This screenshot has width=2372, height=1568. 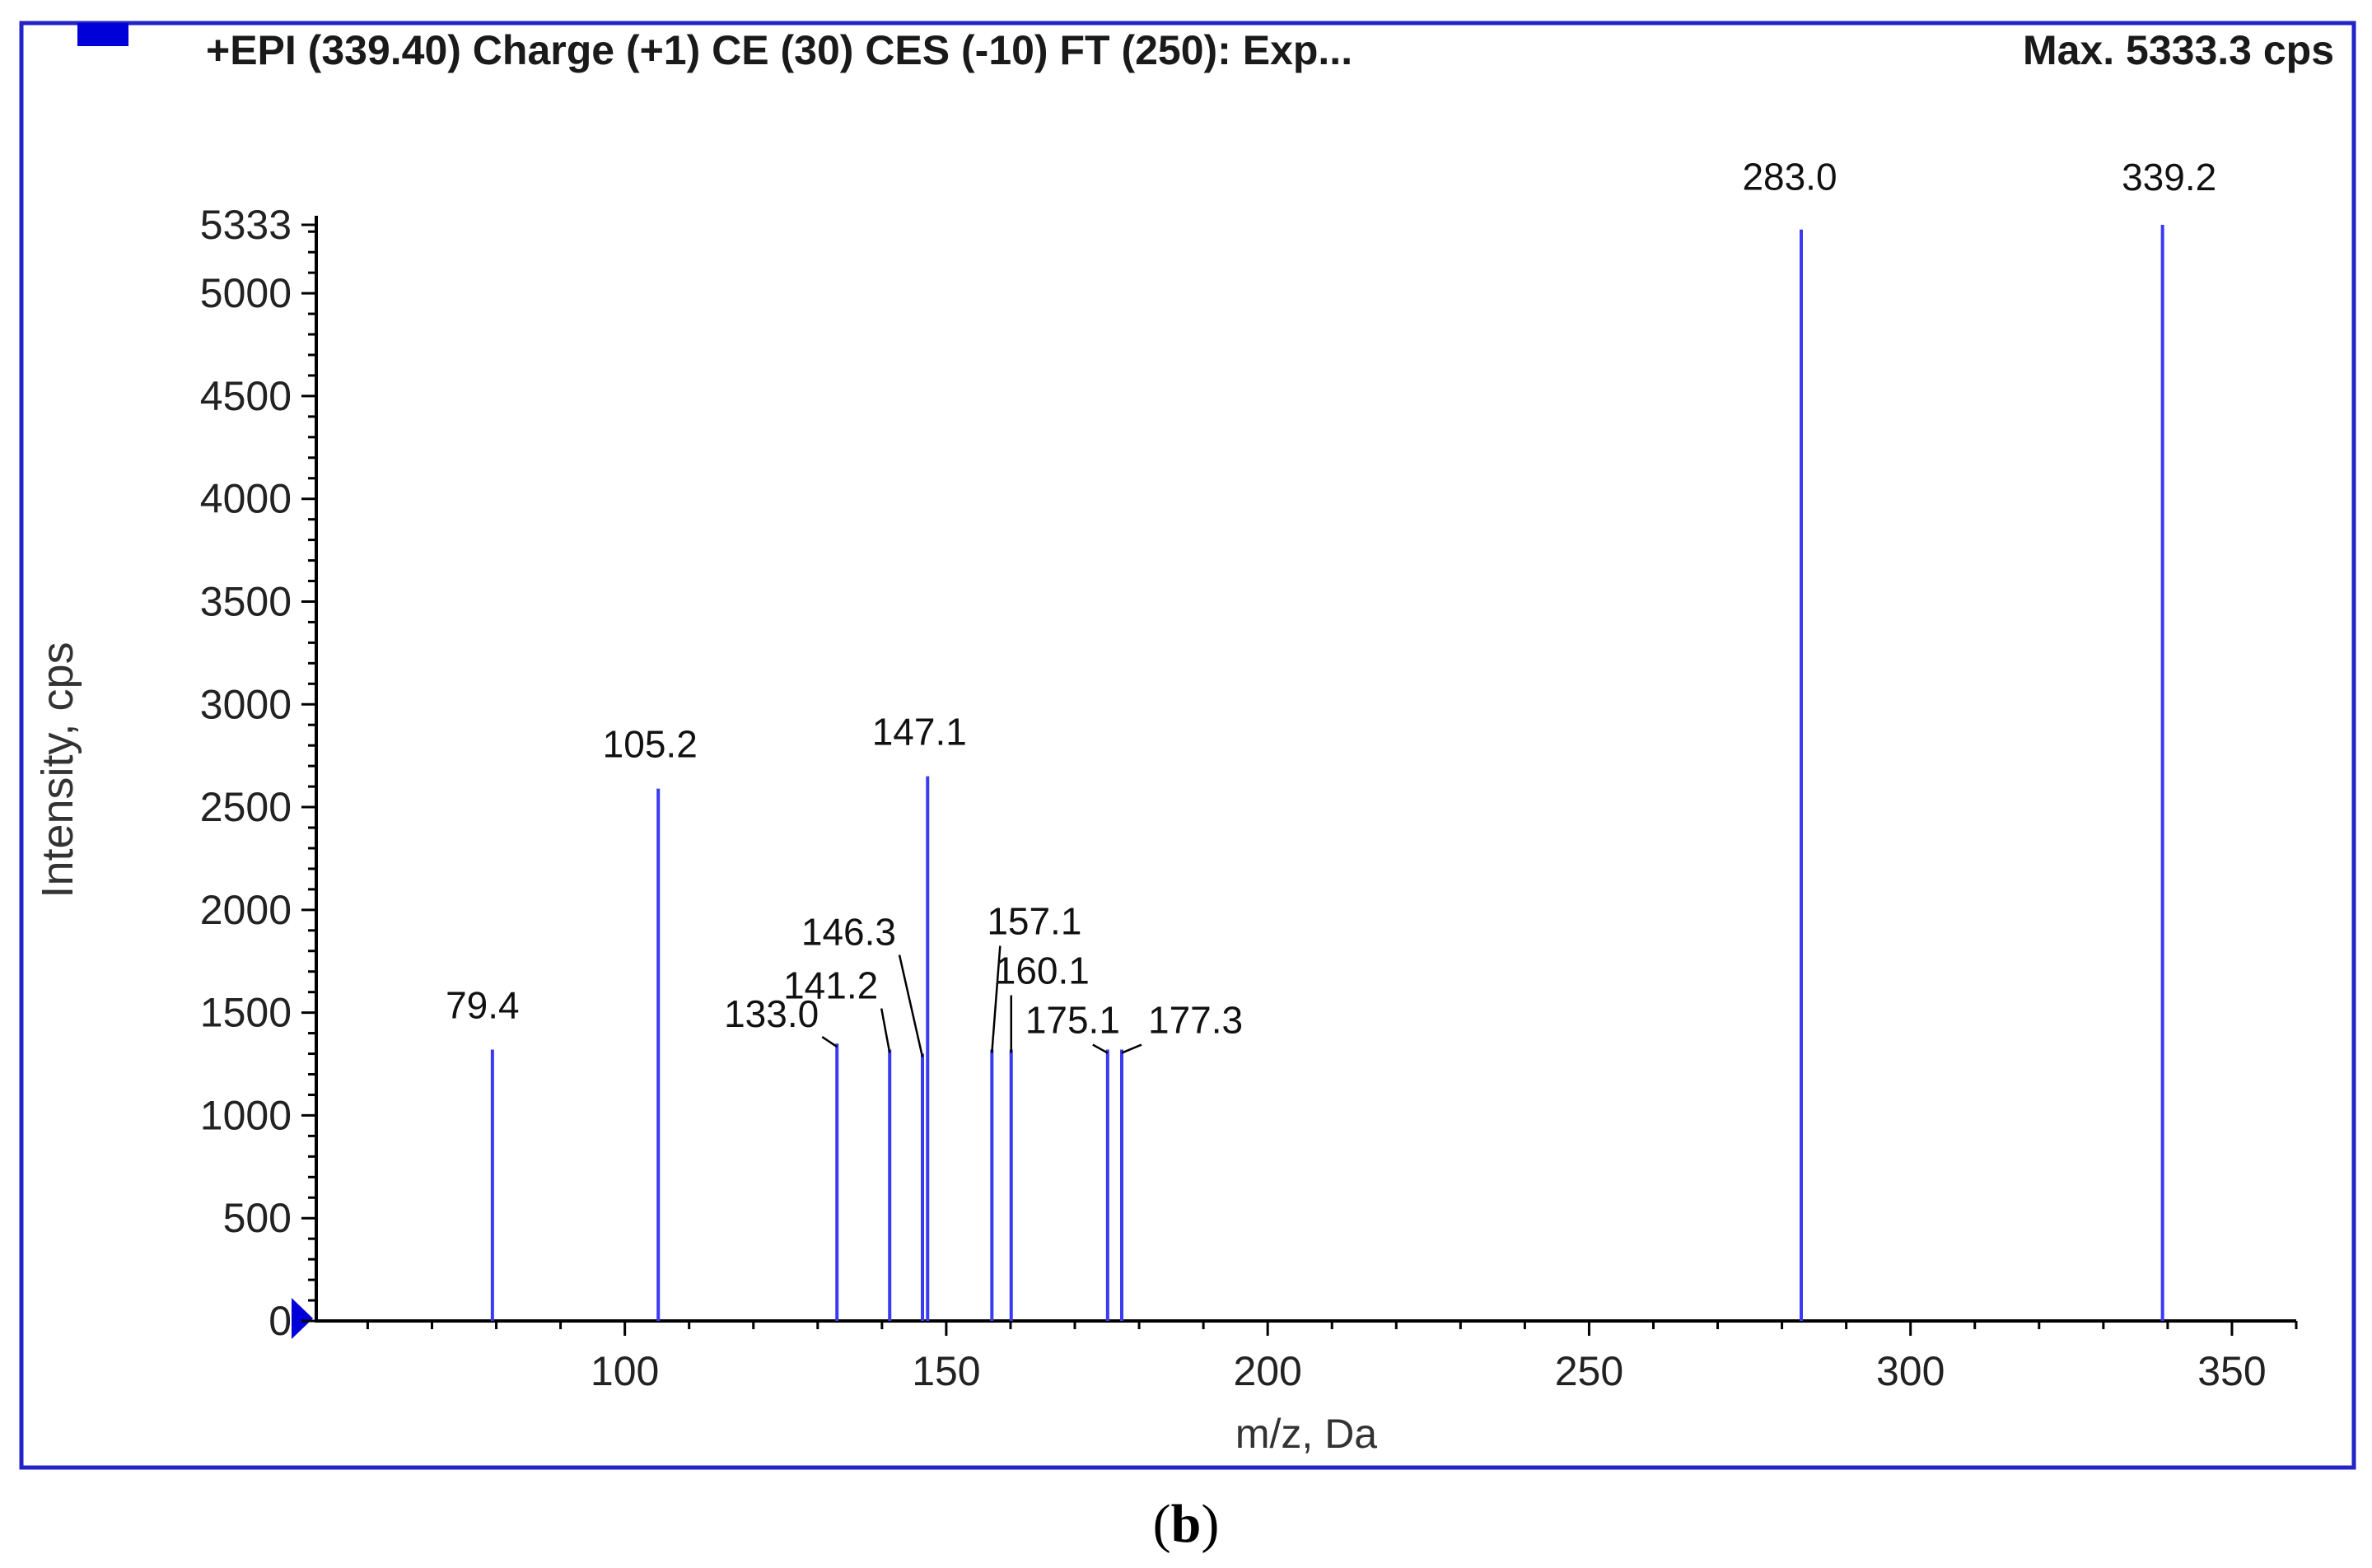 What do you see at coordinates (246, 1115) in the screenshot?
I see `y-tick-label: 1000` at bounding box center [246, 1115].